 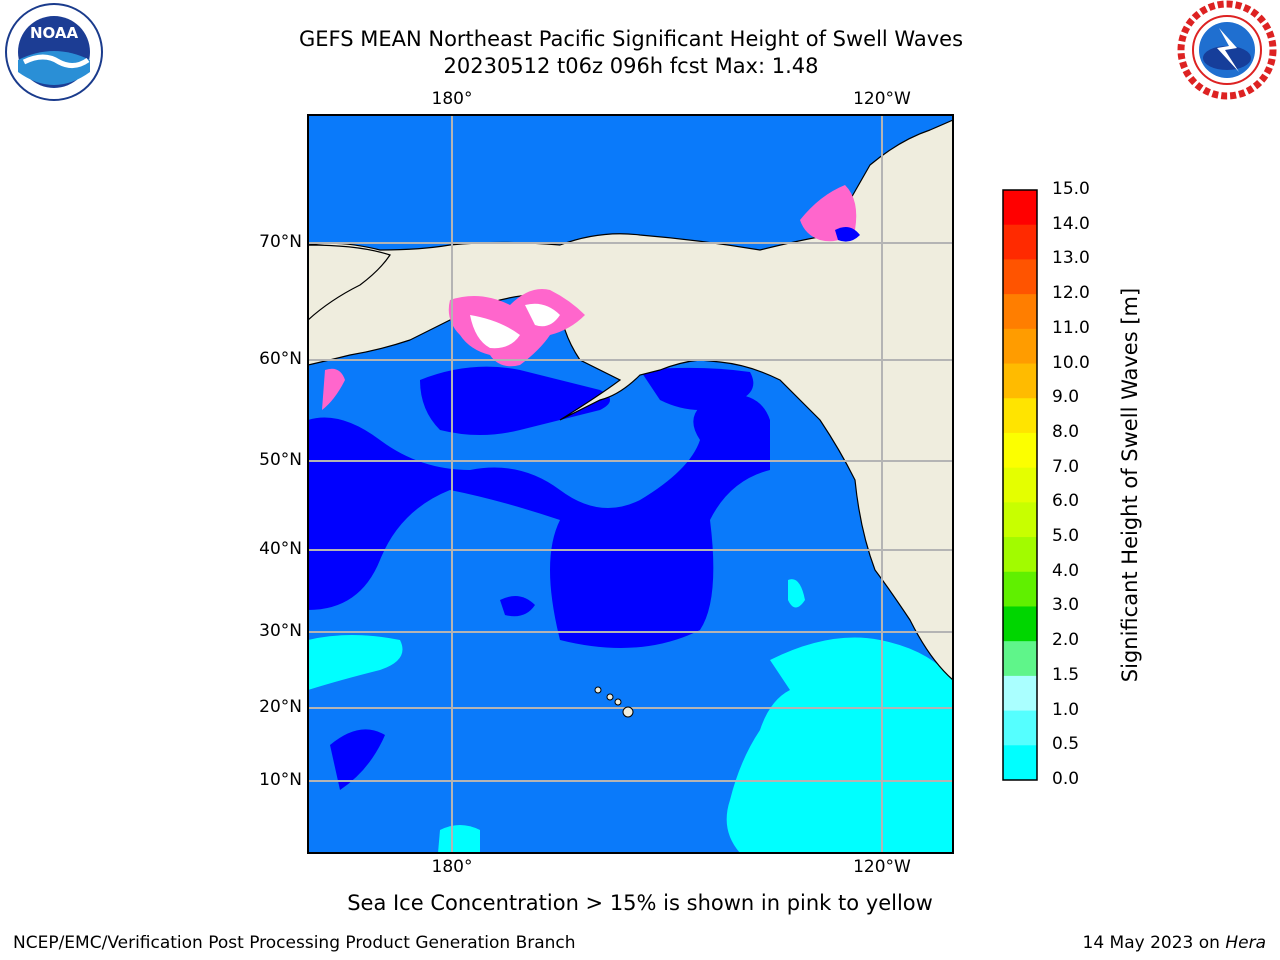 I want to click on lat-label-10n: 10°N, so click(x=280, y=780).